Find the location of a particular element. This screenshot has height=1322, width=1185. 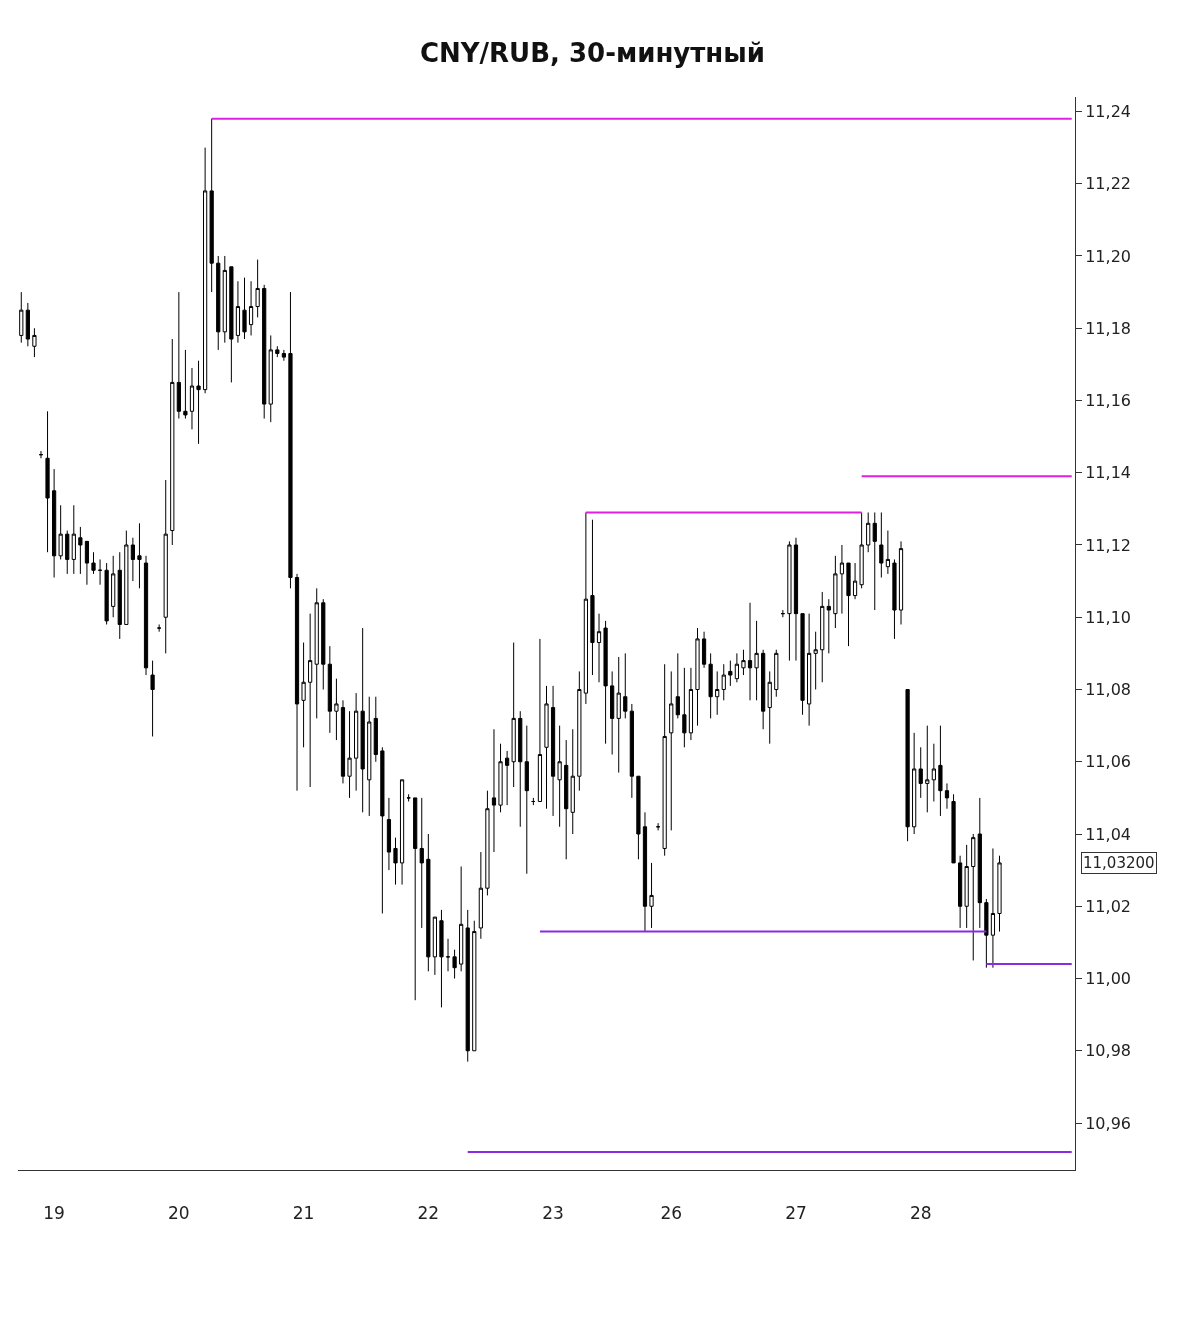

y-tick-label: 11,16 is located at coordinates (1108, 401).